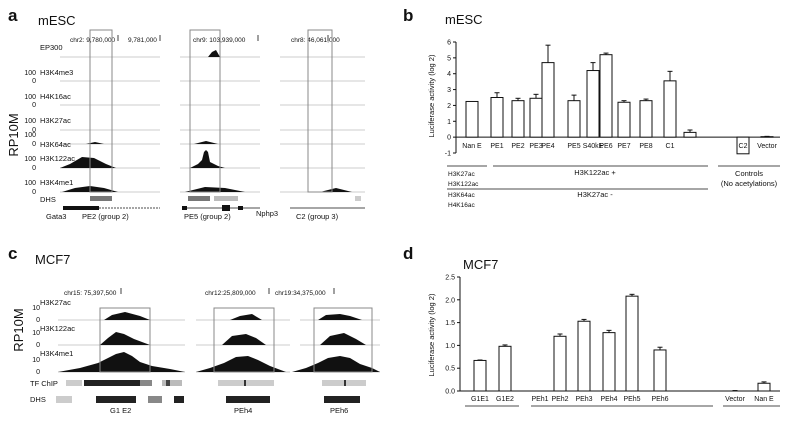 The width and height of the screenshot is (800, 427). Describe the element at coordinates (449, 74) in the screenshot. I see `y-tick-label: 4` at that location.